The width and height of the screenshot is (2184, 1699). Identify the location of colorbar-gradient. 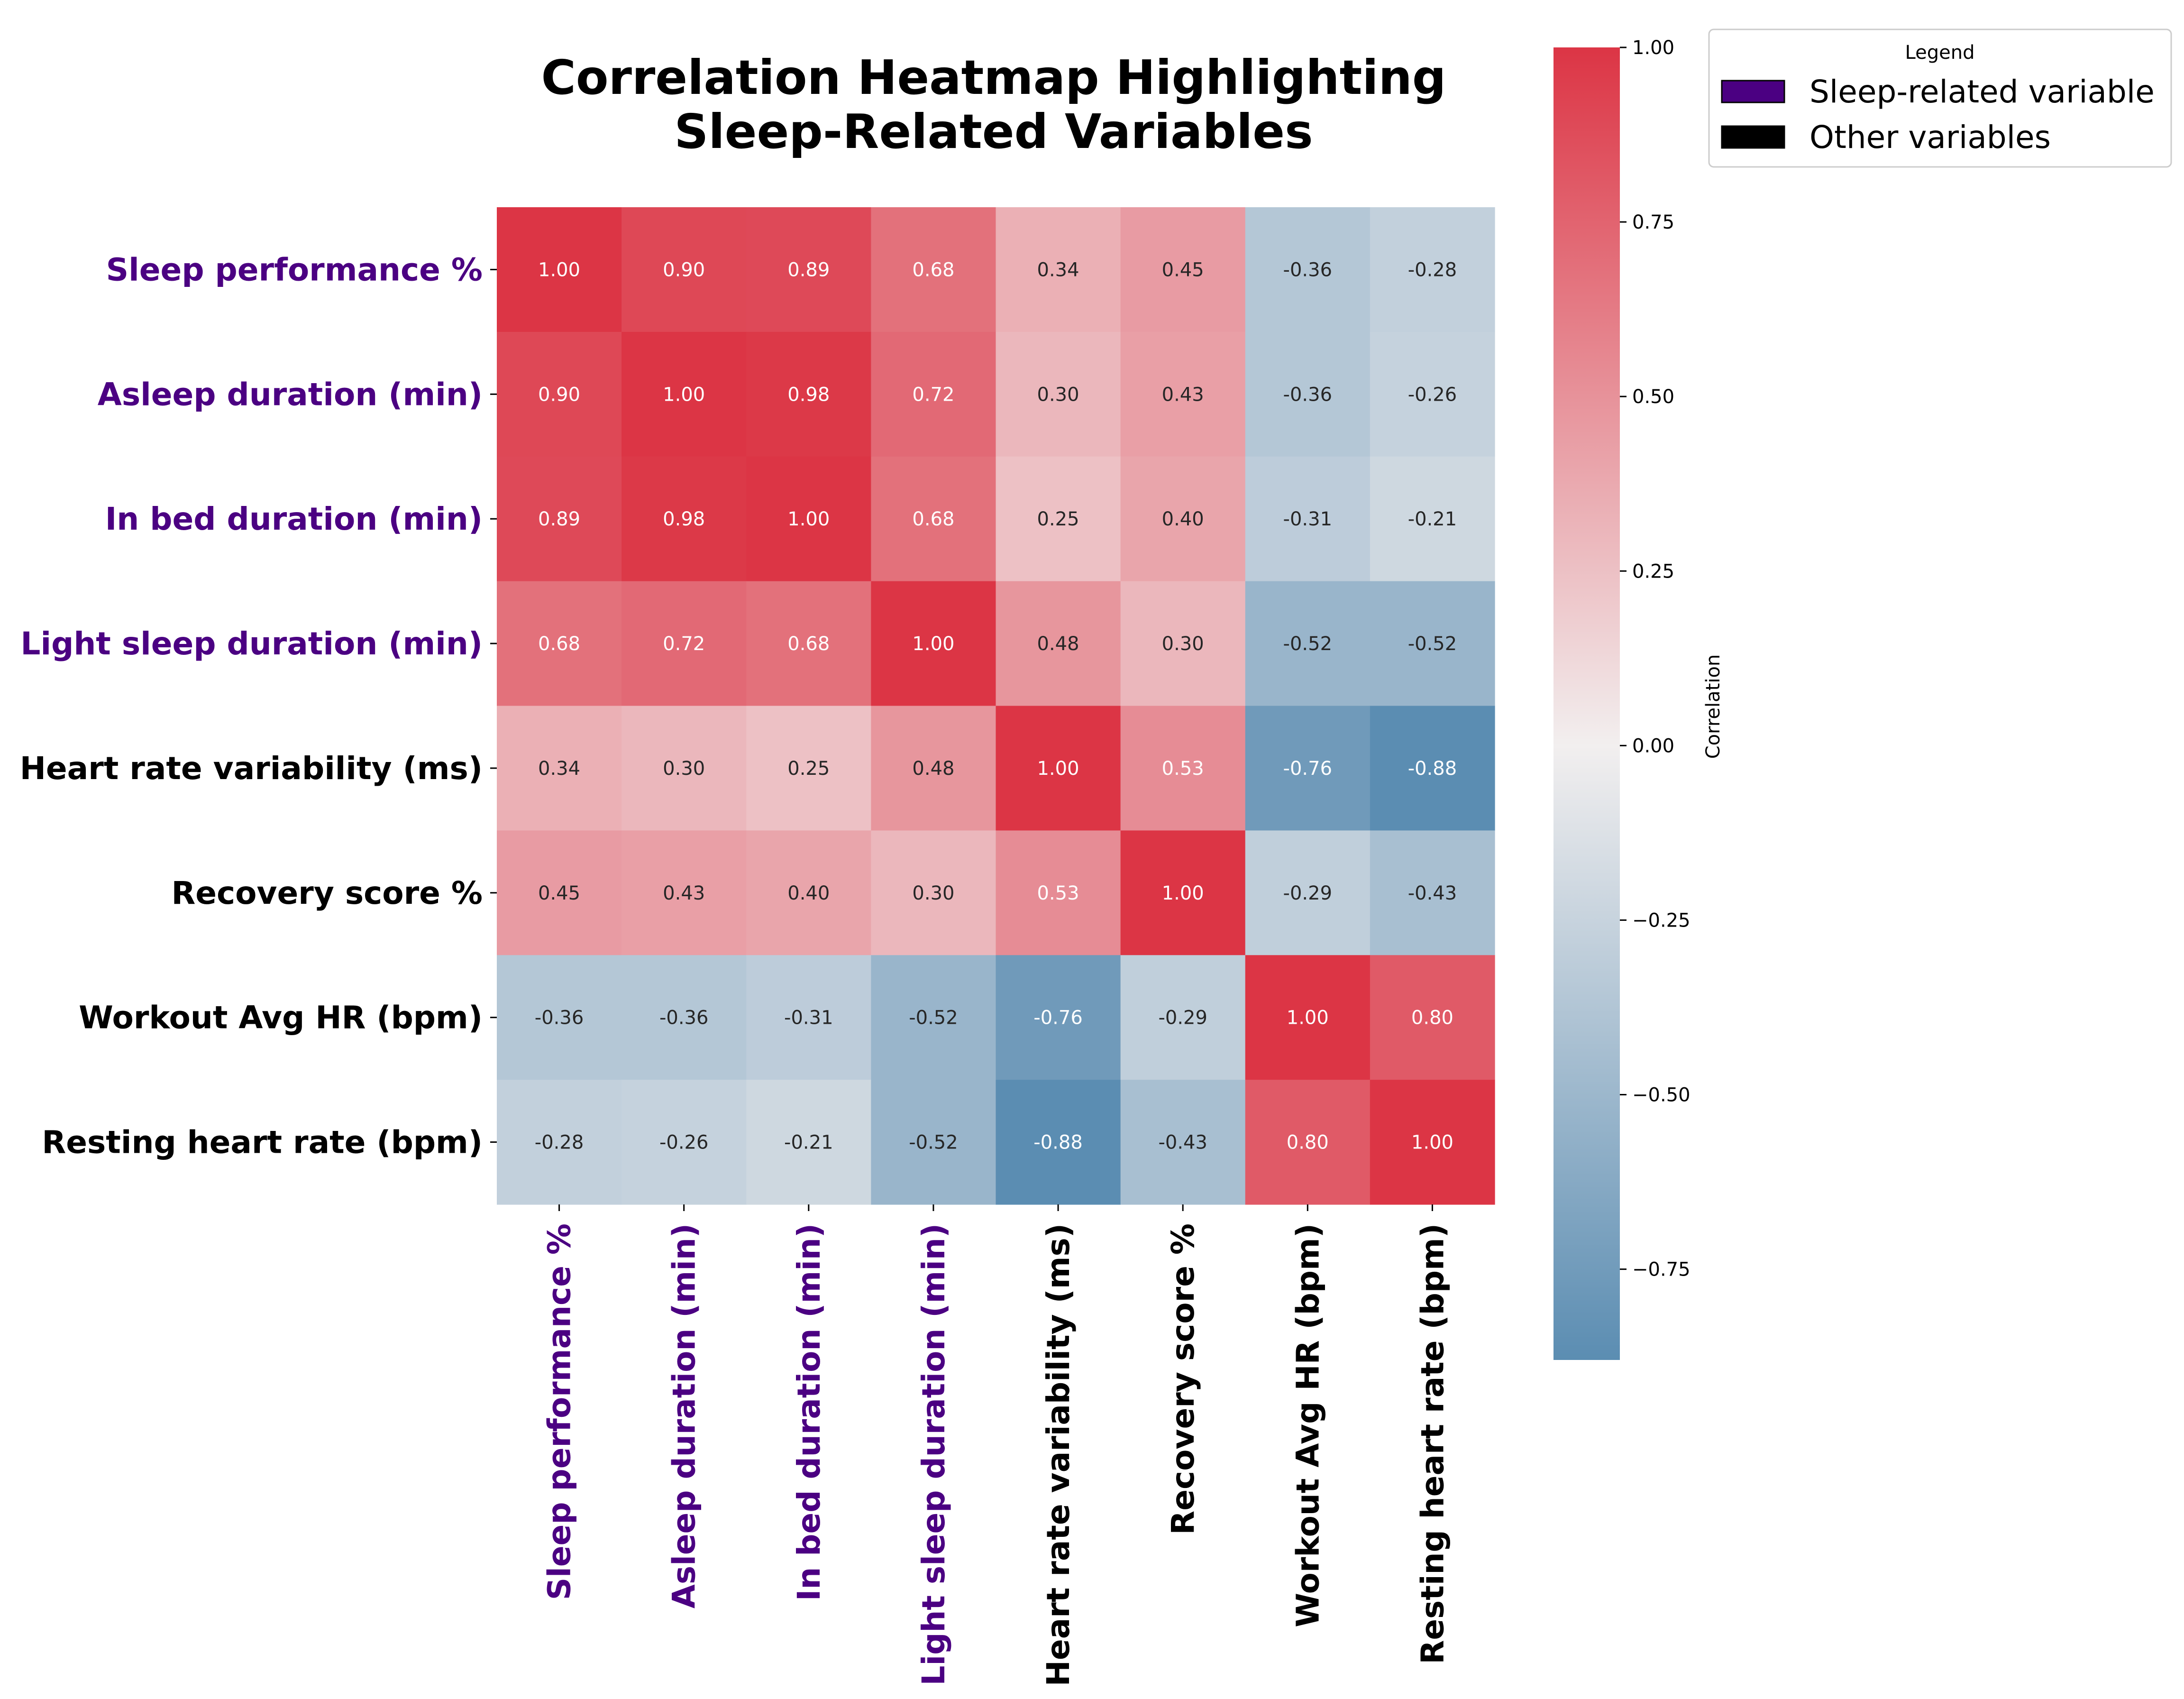
(1586, 703).